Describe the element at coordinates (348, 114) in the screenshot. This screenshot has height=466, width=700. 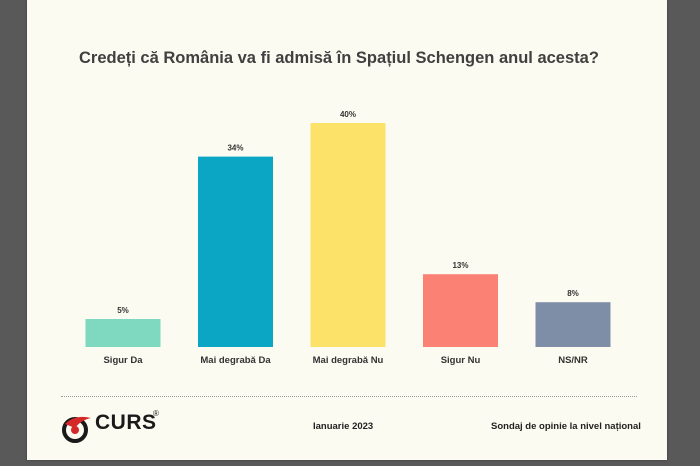
I see `data-label-mai-degrab-nu: 40%` at that location.